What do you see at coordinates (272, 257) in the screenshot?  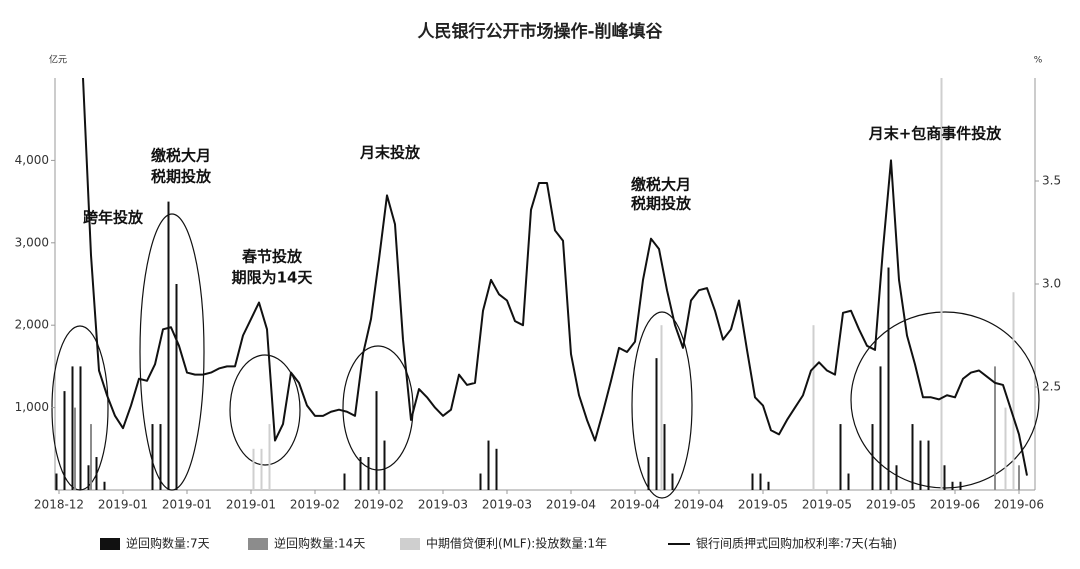 I see `annotation: 春节投放` at bounding box center [272, 257].